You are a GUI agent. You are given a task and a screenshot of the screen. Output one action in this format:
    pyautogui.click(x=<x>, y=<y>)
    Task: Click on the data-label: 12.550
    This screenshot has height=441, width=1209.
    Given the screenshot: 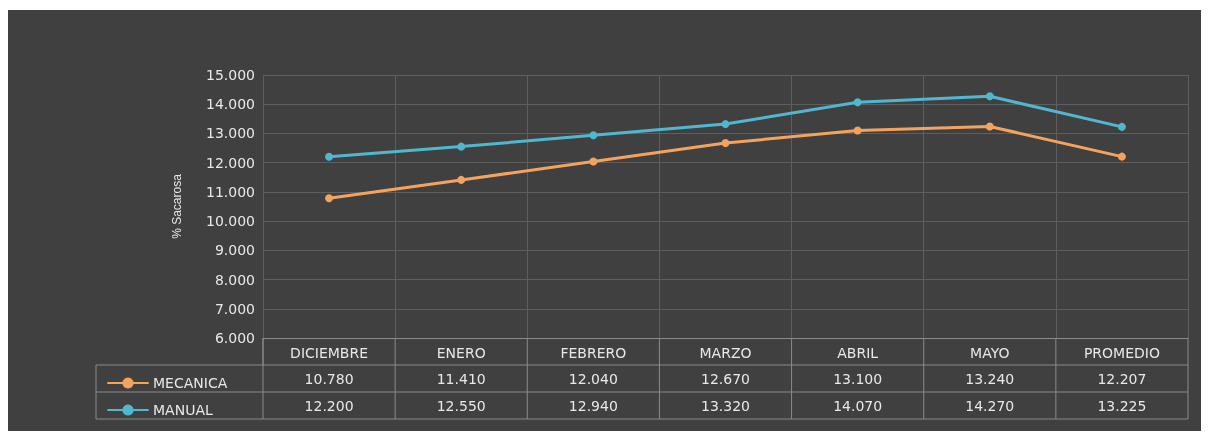 What is the action you would take?
    pyautogui.click(x=461, y=405)
    